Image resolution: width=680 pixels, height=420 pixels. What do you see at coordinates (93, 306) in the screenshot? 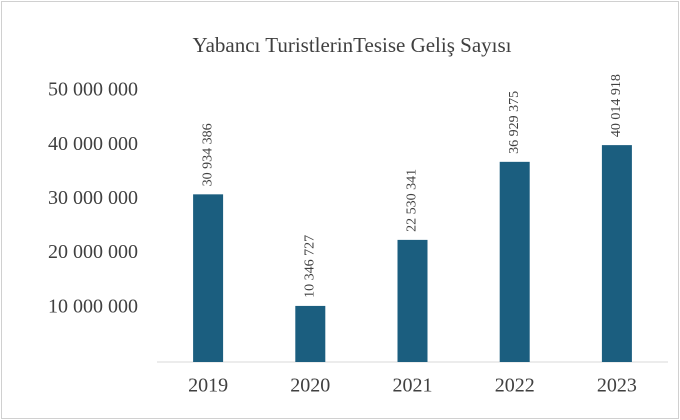
I see `y-tick-label: 10 000 000` at bounding box center [93, 306].